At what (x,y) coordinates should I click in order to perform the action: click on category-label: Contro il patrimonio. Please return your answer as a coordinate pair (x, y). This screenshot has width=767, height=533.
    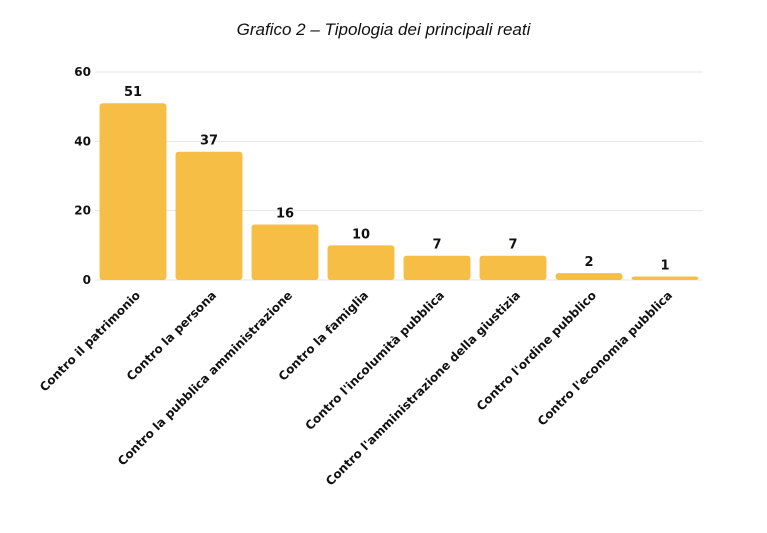
    Looking at the image, I should click on (90, 341).